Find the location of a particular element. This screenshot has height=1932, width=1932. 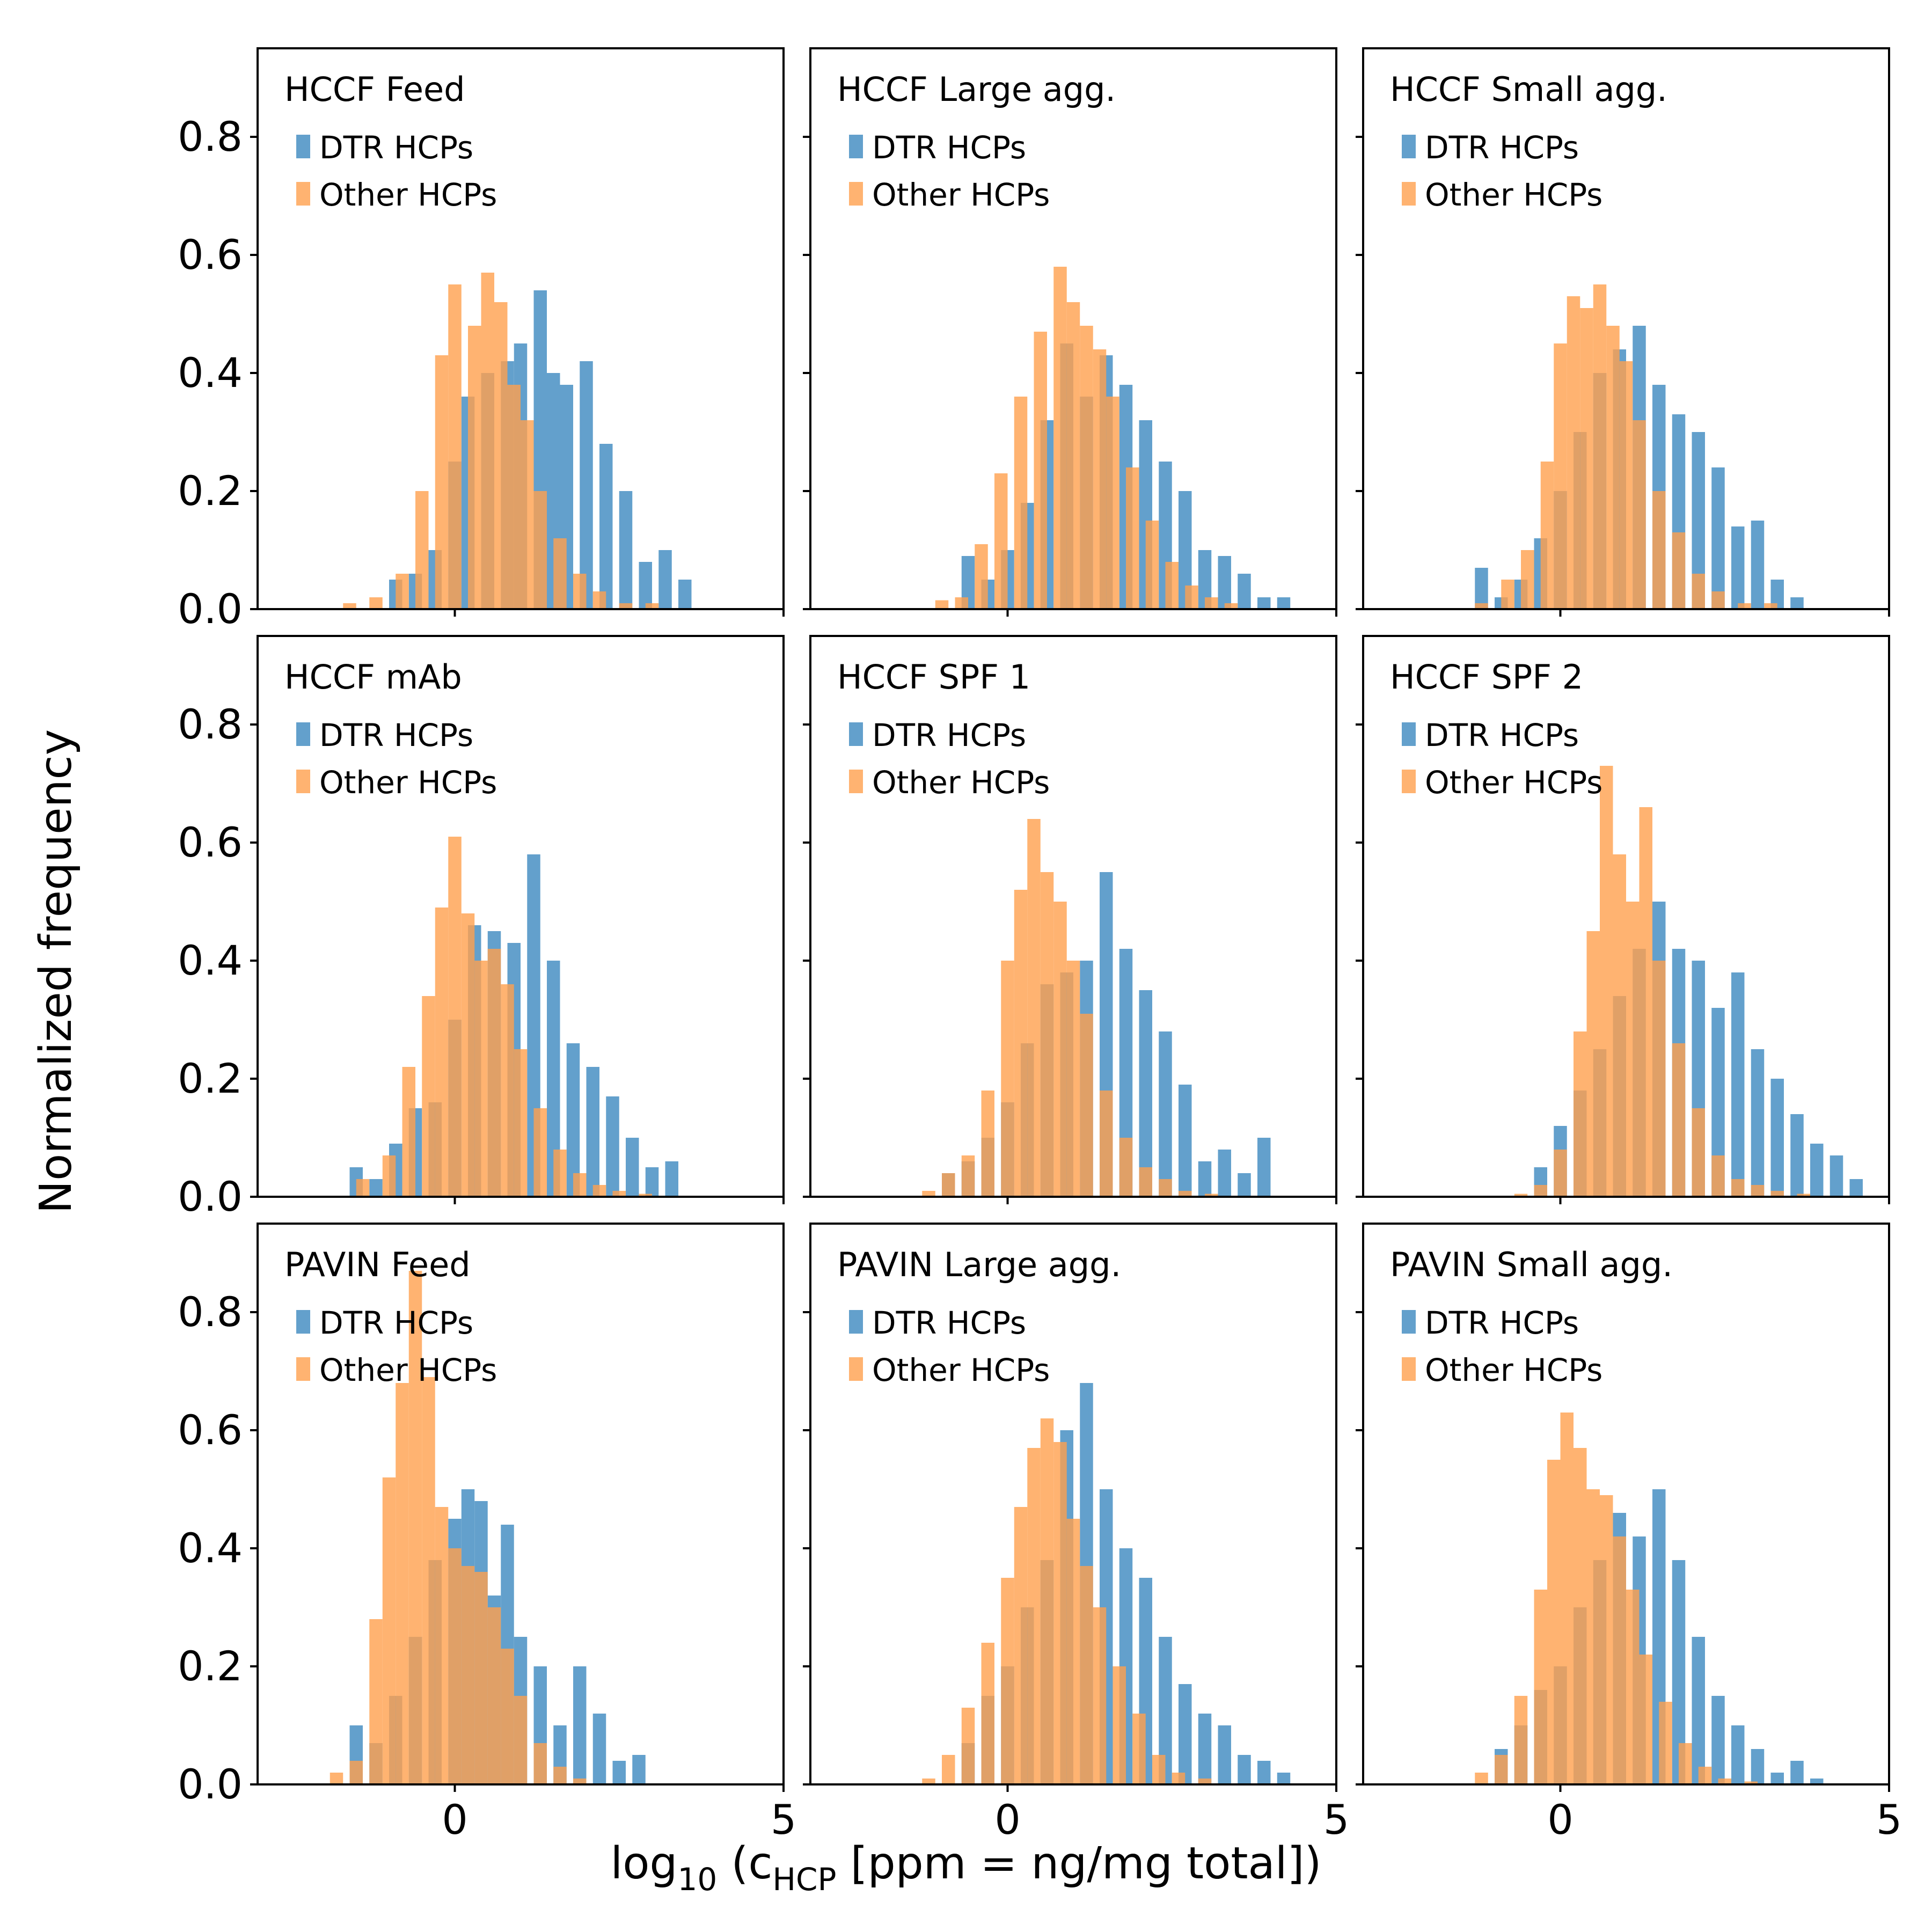

panel-title: PAVIN Small agg. is located at coordinates (1531, 1264).